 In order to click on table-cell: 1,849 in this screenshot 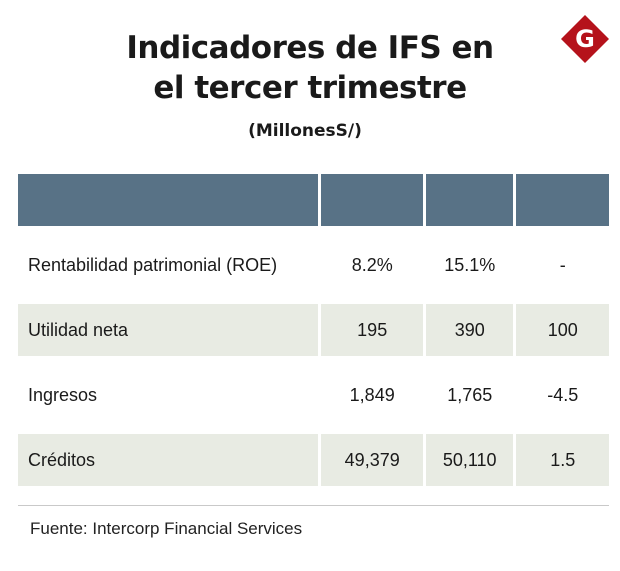, I will do `click(372, 394)`.